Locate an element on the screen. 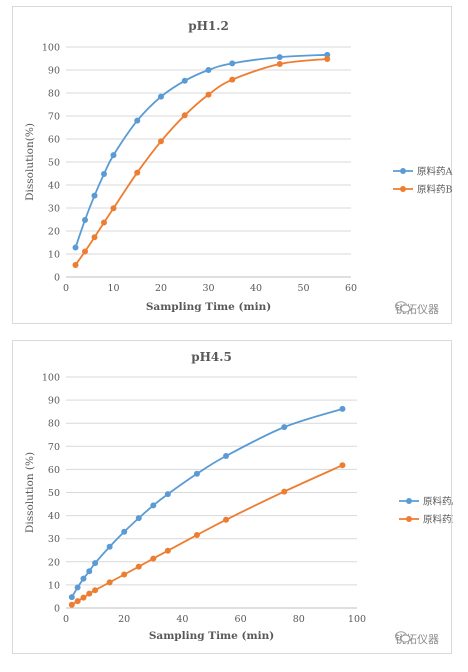  y-axis-label: Dissolution (%) is located at coordinates (30, 492).